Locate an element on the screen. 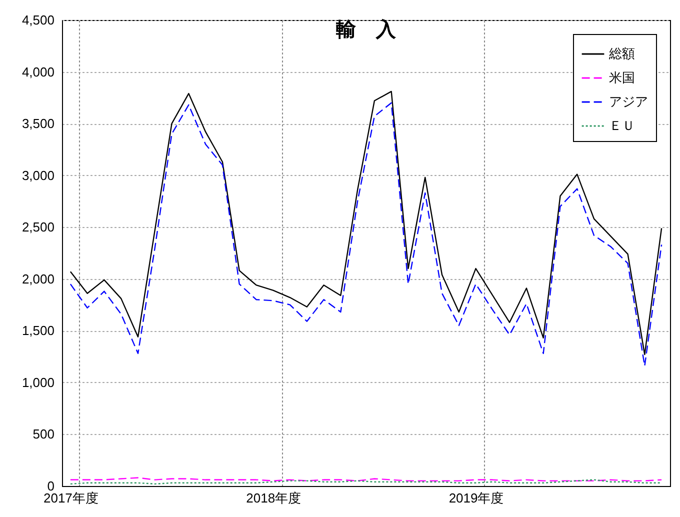 The image size is (680, 517). y-tick-label: 3,000 is located at coordinates (38, 175).